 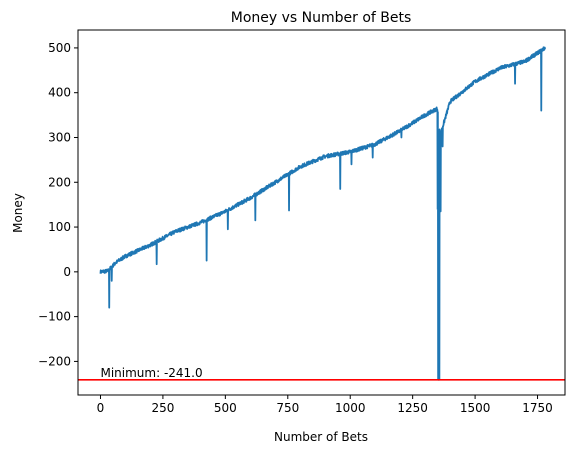 I want to click on y-tick-label: −100, so click(x=54, y=317).